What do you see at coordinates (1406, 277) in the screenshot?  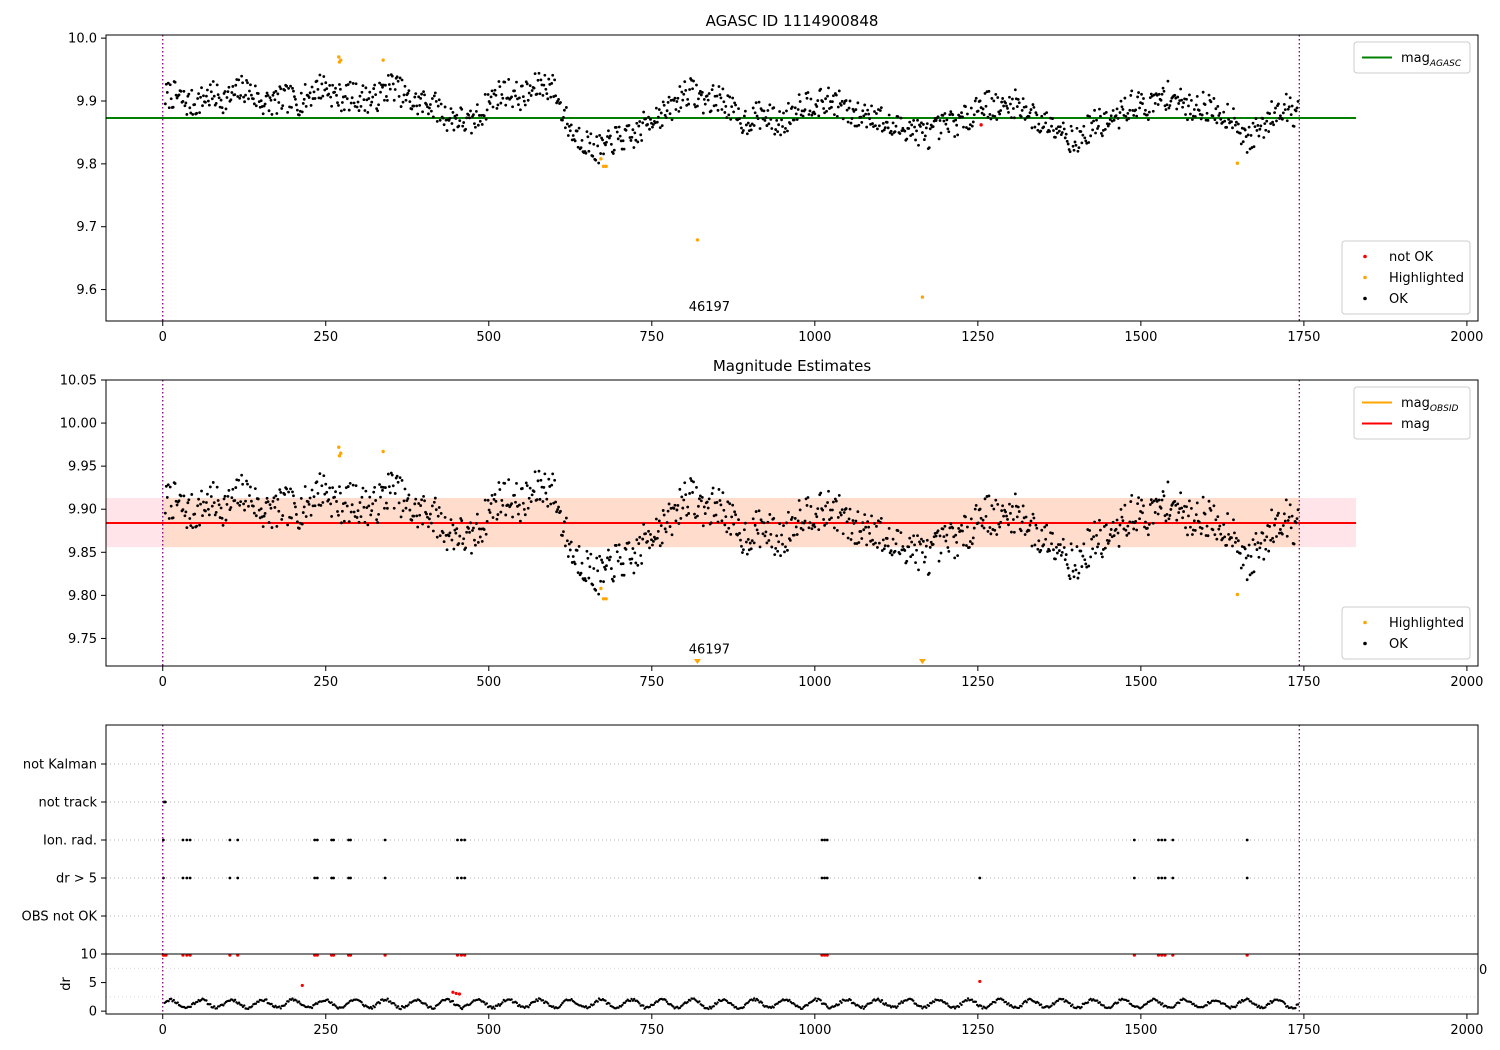 I see `agasc-legend-bottom` at bounding box center [1406, 277].